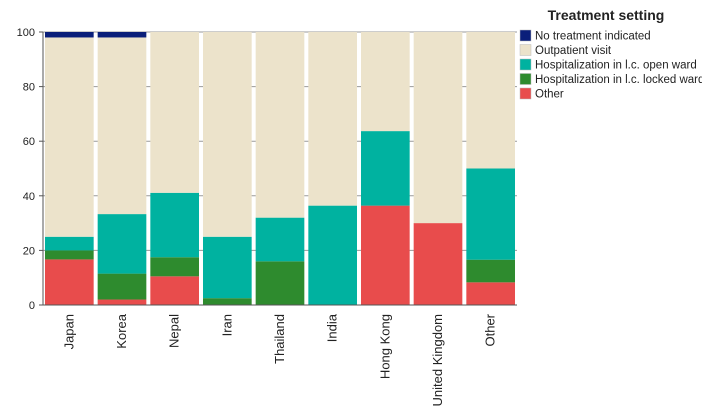 The width and height of the screenshot is (702, 407). Describe the element at coordinates (69, 137) in the screenshot. I see `bar-japan-outpatient-visit` at that location.